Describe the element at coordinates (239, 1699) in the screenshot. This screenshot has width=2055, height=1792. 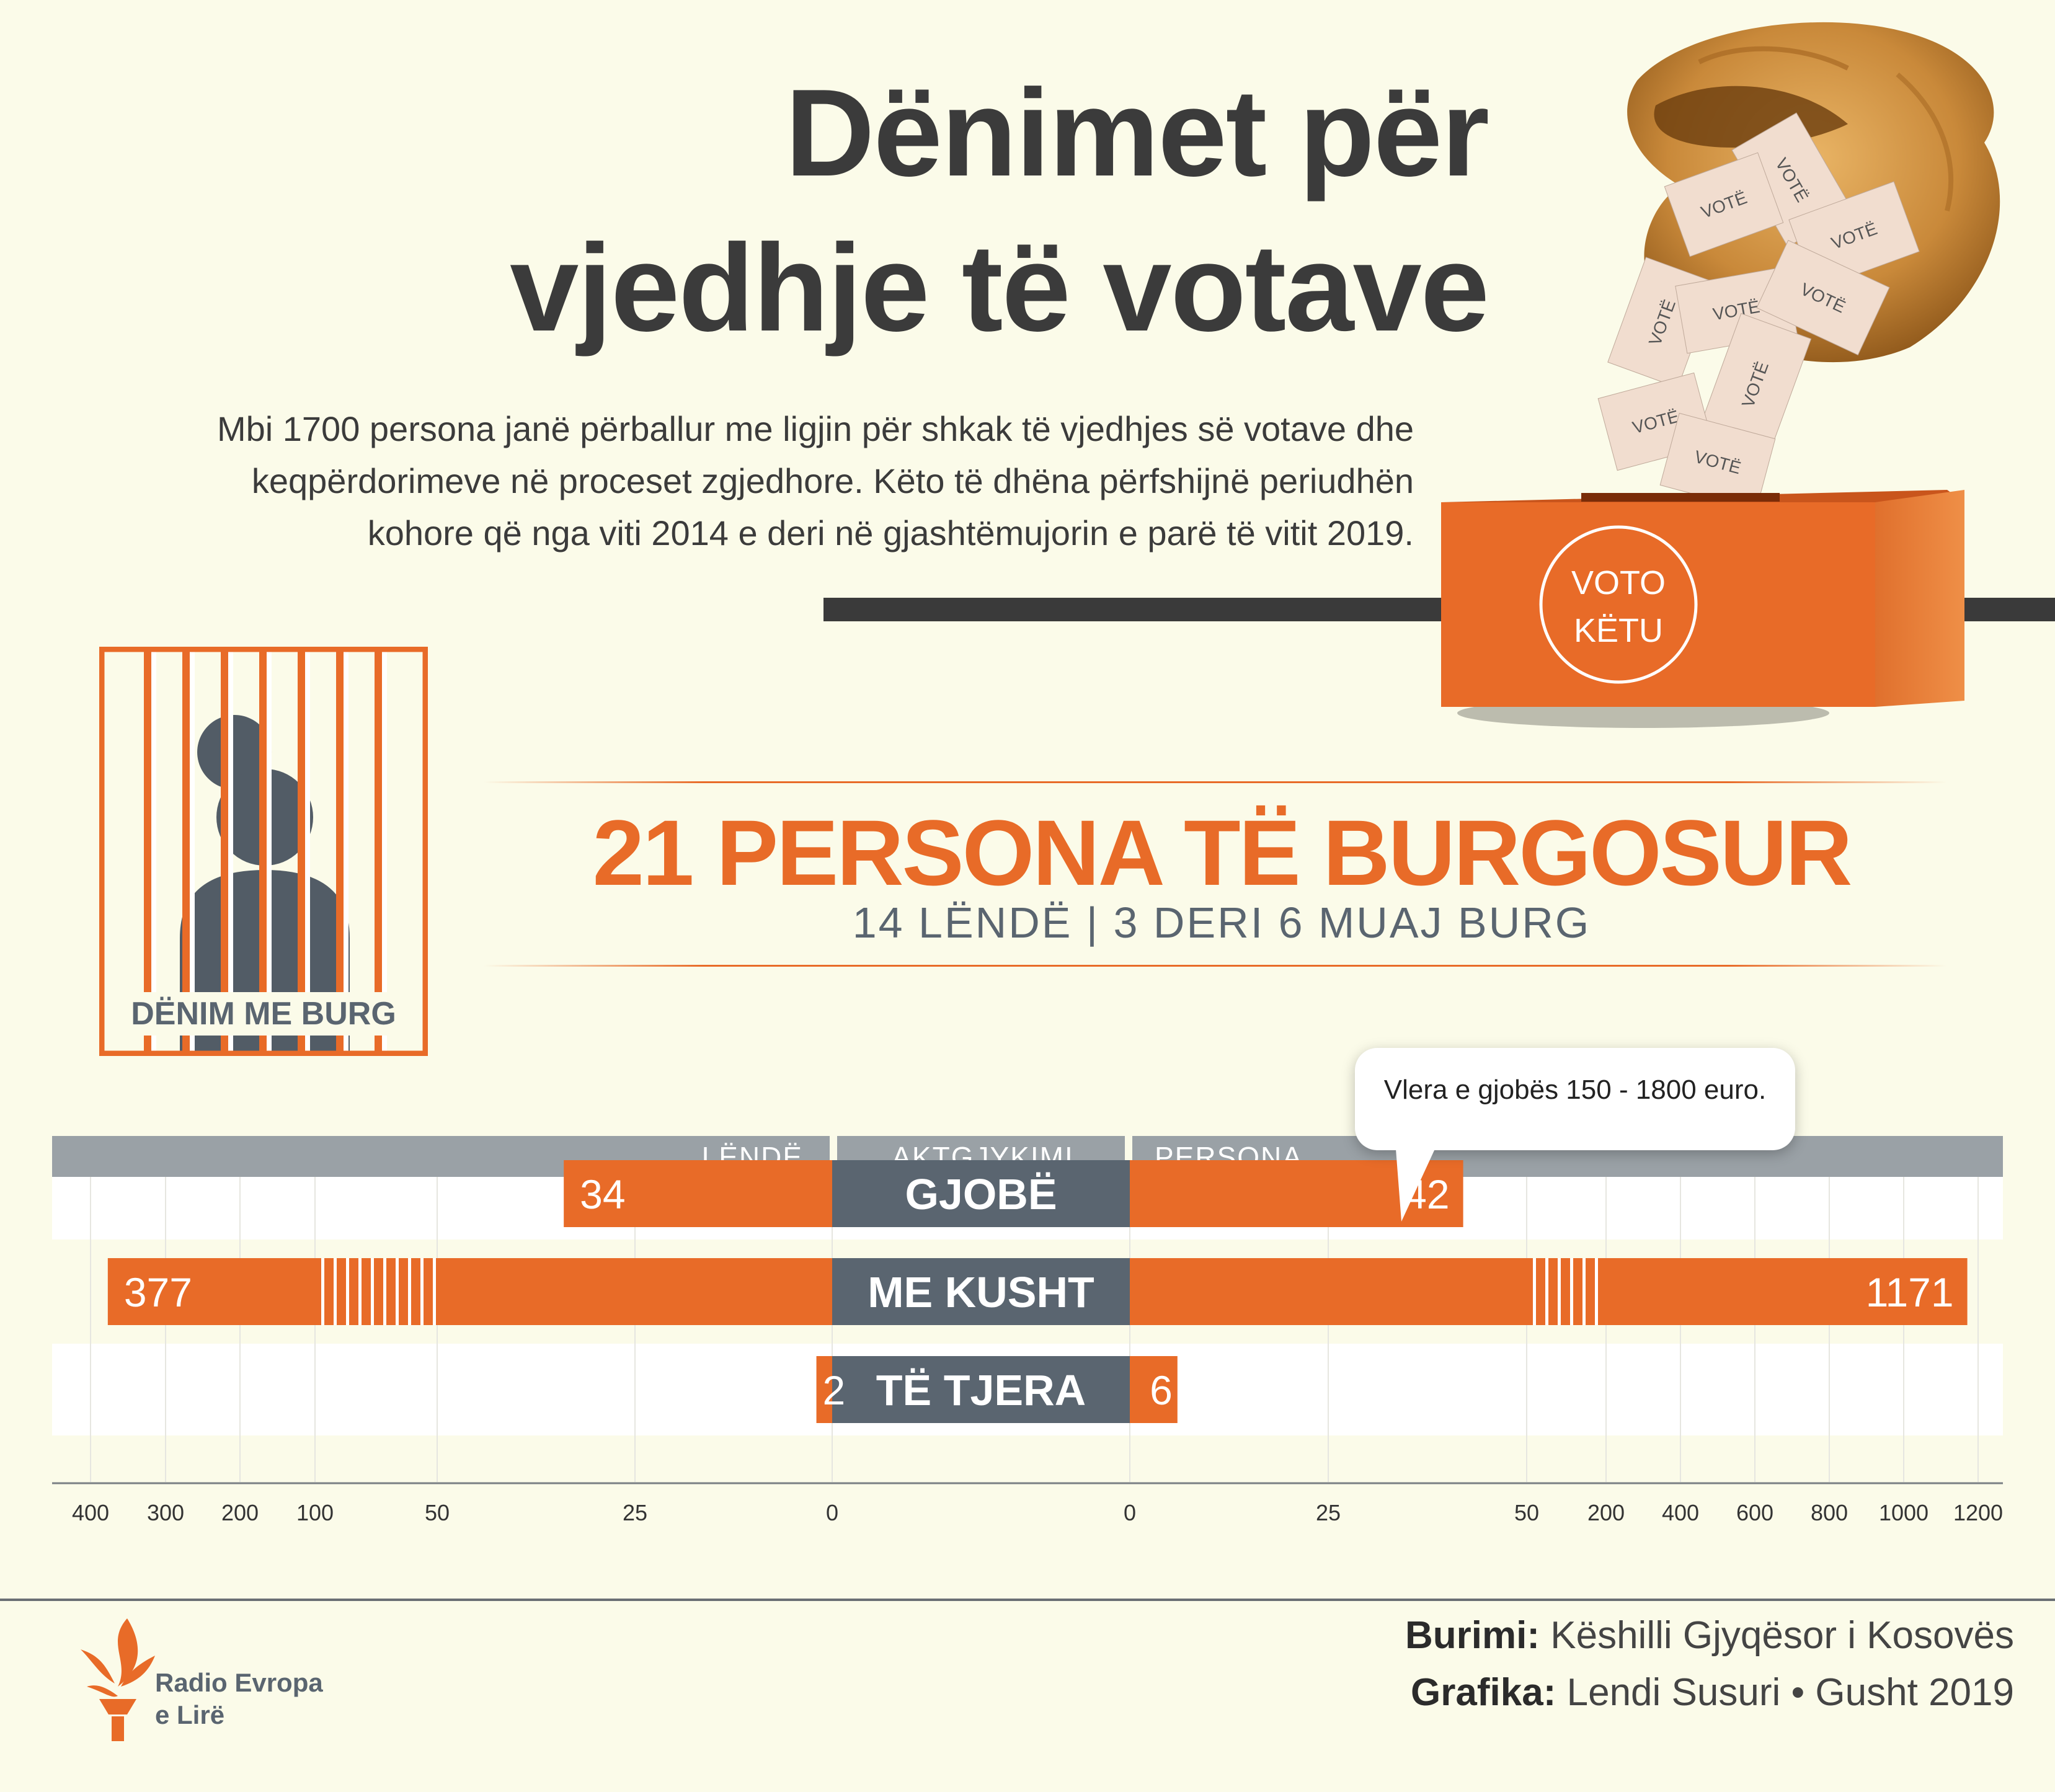
I see `rfe-logo-text: Radio Evropa e Lirë` at that location.